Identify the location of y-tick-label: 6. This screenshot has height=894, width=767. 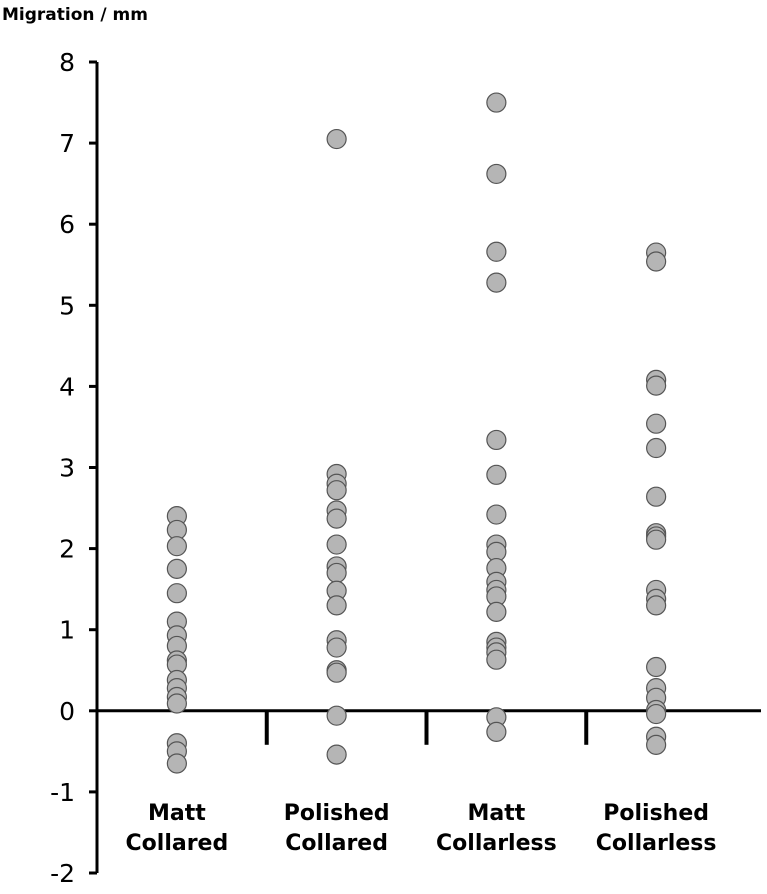
(67, 224).